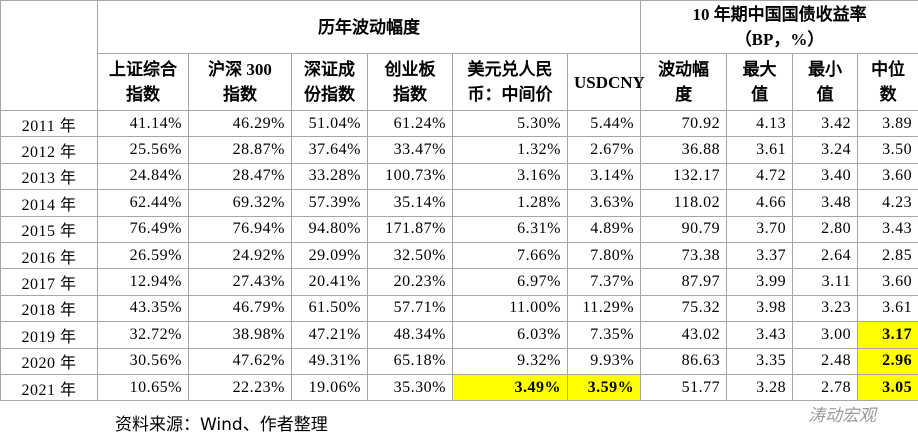 This screenshot has width=918, height=436. What do you see at coordinates (887, 361) in the screenshot?
I see `value-cell: 2.96` at bounding box center [887, 361].